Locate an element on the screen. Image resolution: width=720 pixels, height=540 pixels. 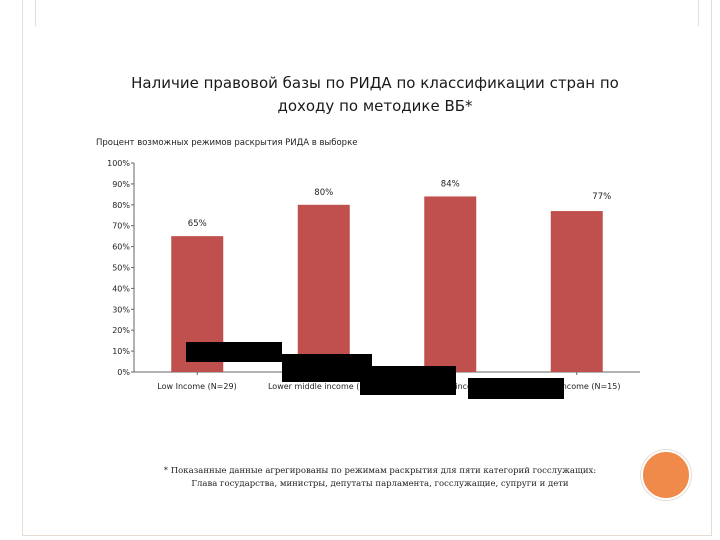
y-tick-label: 30% is located at coordinates (121, 309).